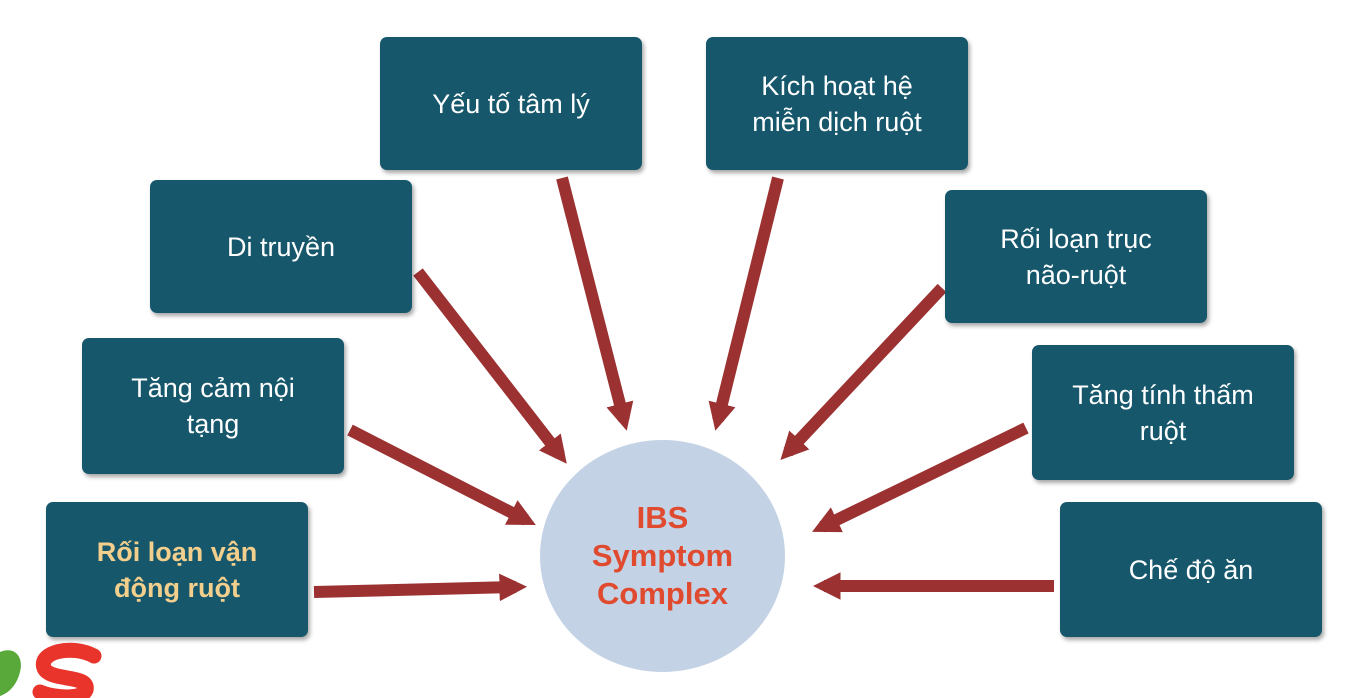 This screenshot has width=1366, height=698. What do you see at coordinates (490, 366) in the screenshot?
I see `arrow-di-truyen` at bounding box center [490, 366].